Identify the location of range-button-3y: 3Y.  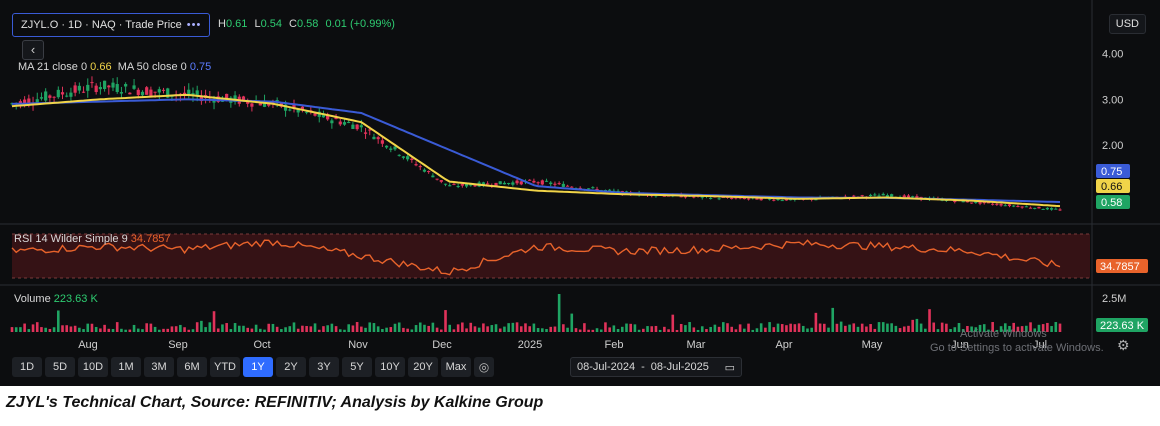
(324, 367).